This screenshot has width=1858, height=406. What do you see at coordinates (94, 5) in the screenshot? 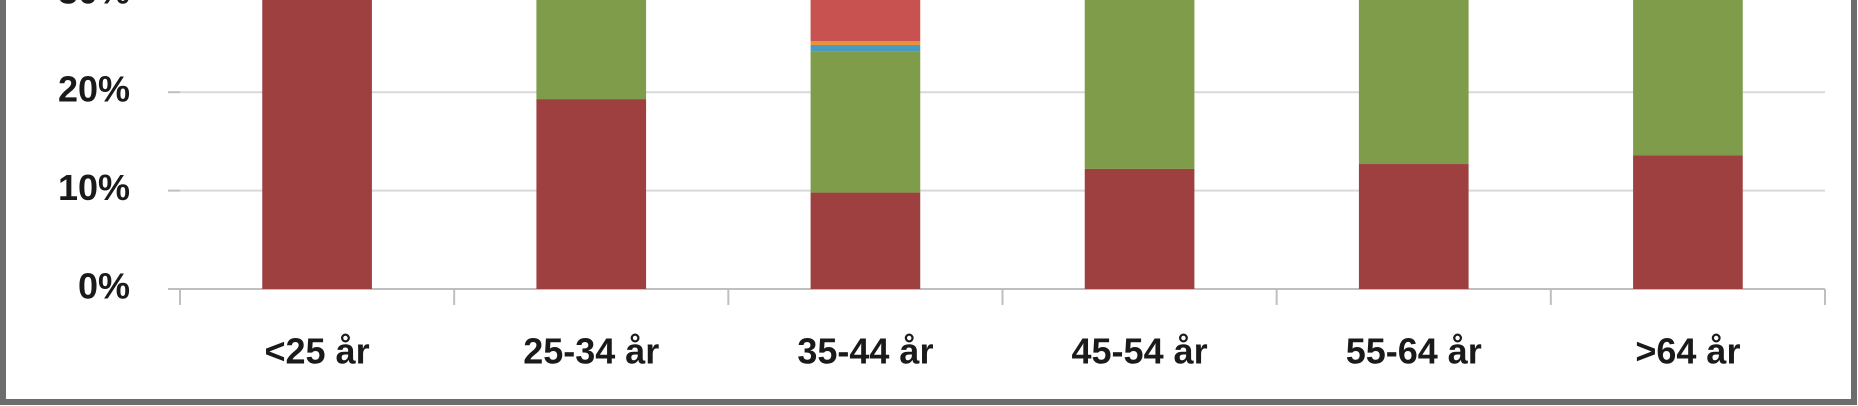
I see `y-tick-label: 30%` at bounding box center [94, 5].